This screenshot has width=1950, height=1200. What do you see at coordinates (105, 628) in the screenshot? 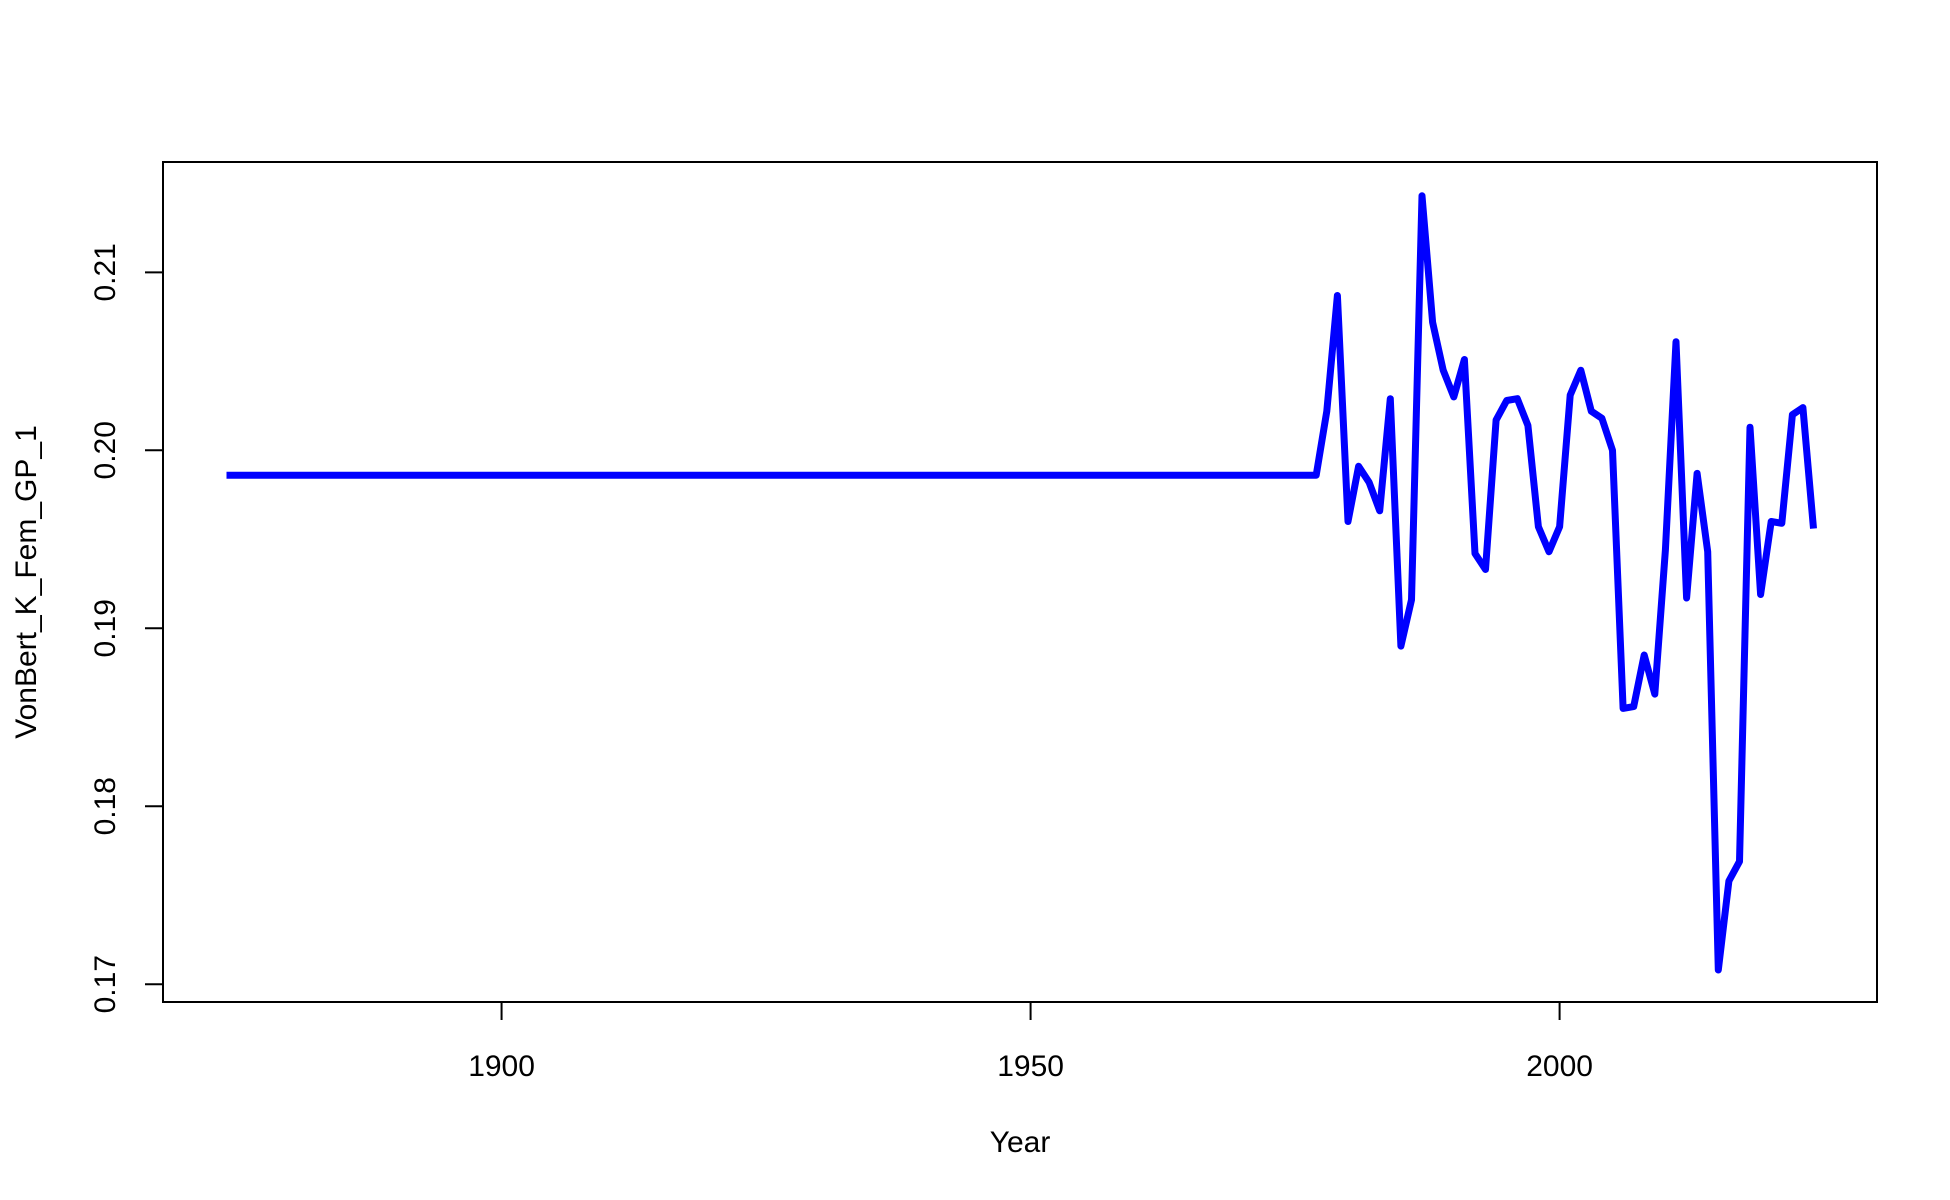
I see `y-tick-label: 0.19` at bounding box center [105, 628].